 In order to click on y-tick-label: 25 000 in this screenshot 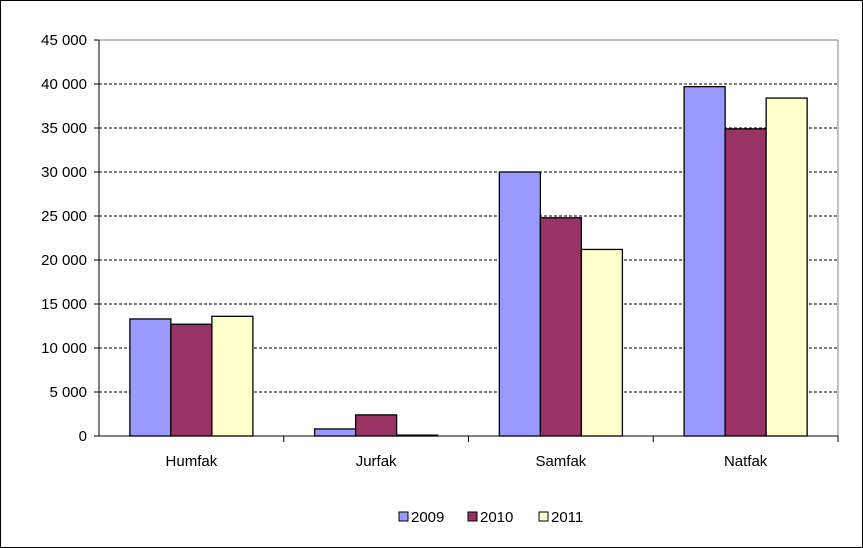, I will do `click(64, 216)`.